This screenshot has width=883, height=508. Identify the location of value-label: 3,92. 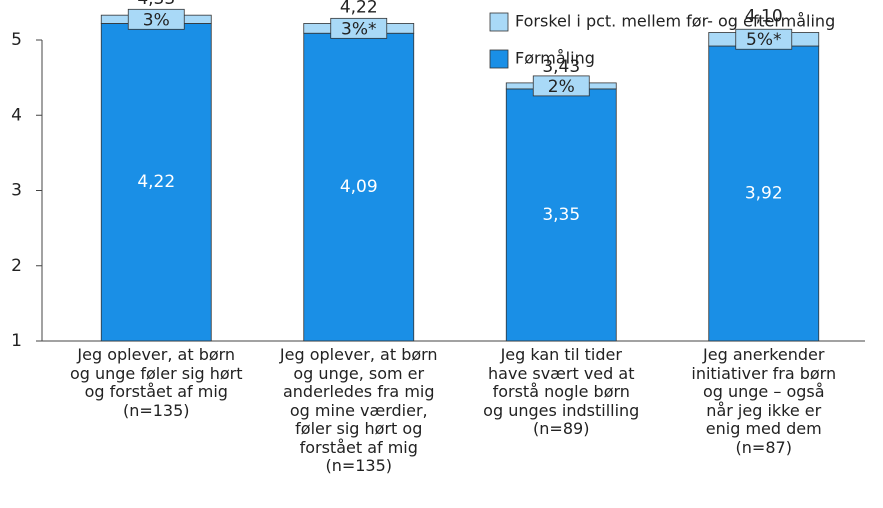
(764, 194).